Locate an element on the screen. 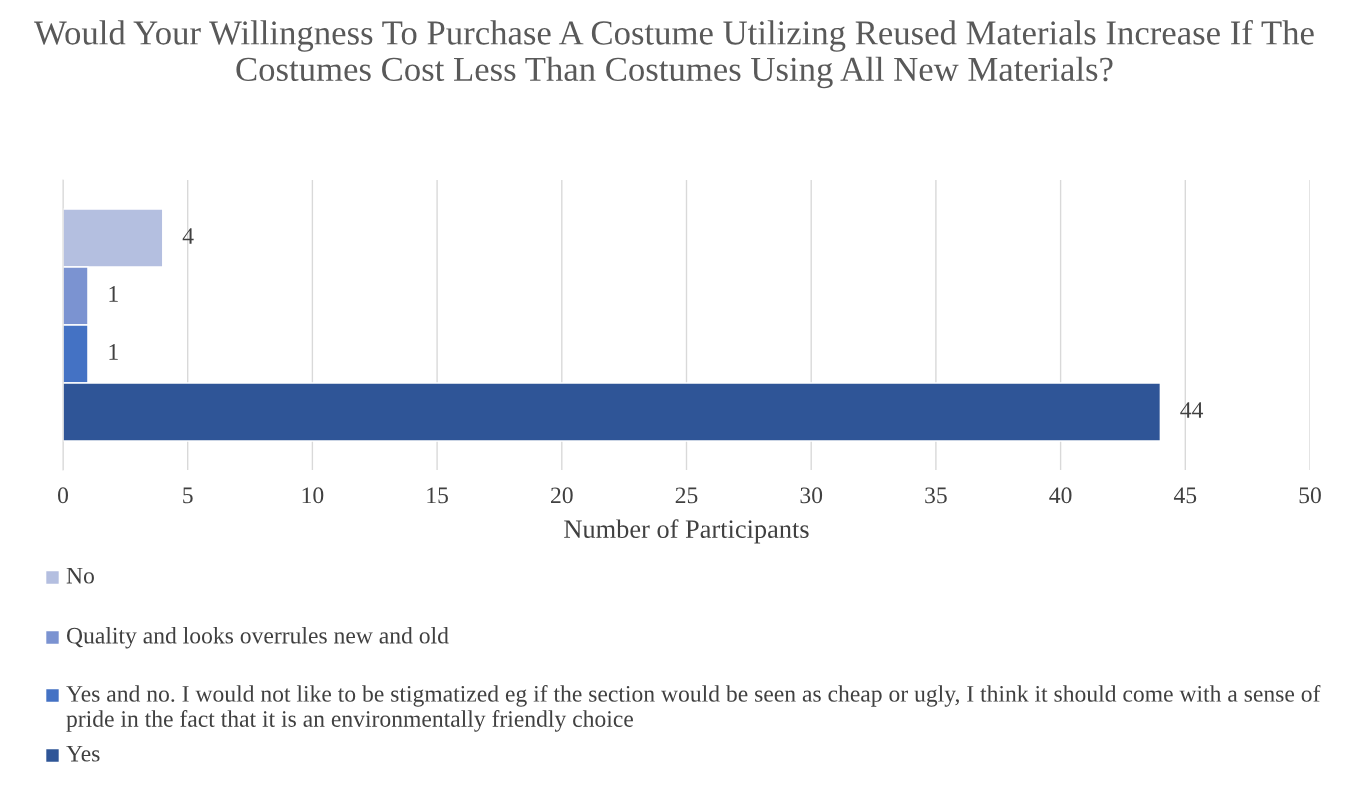  x-tick-label: 40 is located at coordinates (1060, 495).